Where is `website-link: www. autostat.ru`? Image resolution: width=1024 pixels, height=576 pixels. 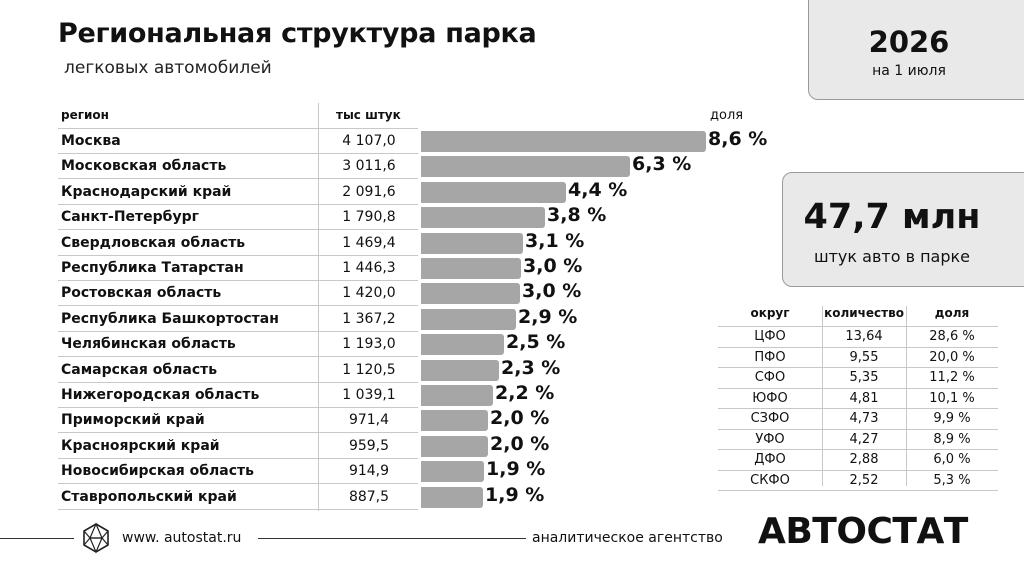
website-link: www. autostat.ru is located at coordinates (182, 538).